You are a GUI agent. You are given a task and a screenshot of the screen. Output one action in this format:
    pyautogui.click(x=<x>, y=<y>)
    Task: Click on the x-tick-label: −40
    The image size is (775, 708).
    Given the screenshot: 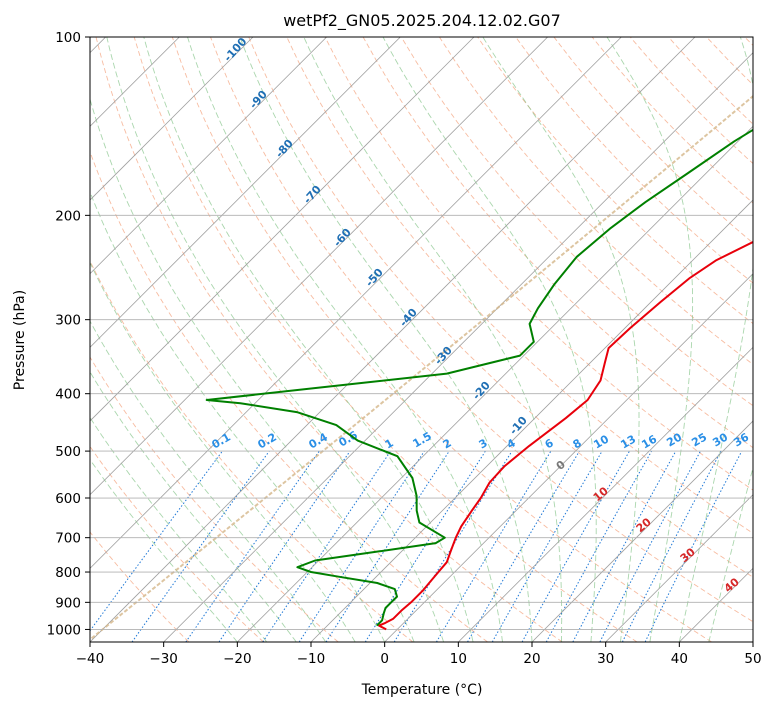 What is the action you would take?
    pyautogui.click(x=90, y=659)
    